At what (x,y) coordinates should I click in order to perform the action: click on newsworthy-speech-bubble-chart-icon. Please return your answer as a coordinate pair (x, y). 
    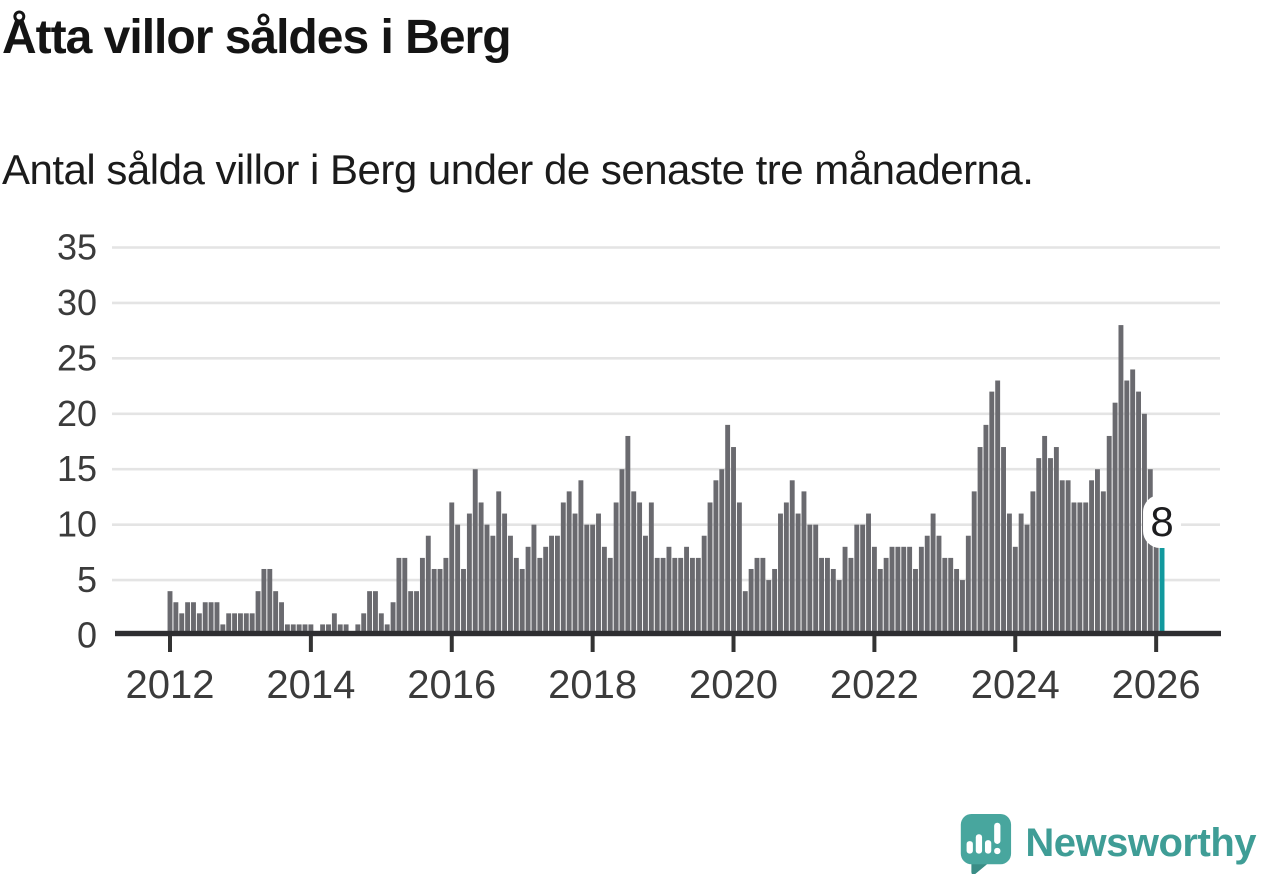
    Looking at the image, I should click on (986, 844).